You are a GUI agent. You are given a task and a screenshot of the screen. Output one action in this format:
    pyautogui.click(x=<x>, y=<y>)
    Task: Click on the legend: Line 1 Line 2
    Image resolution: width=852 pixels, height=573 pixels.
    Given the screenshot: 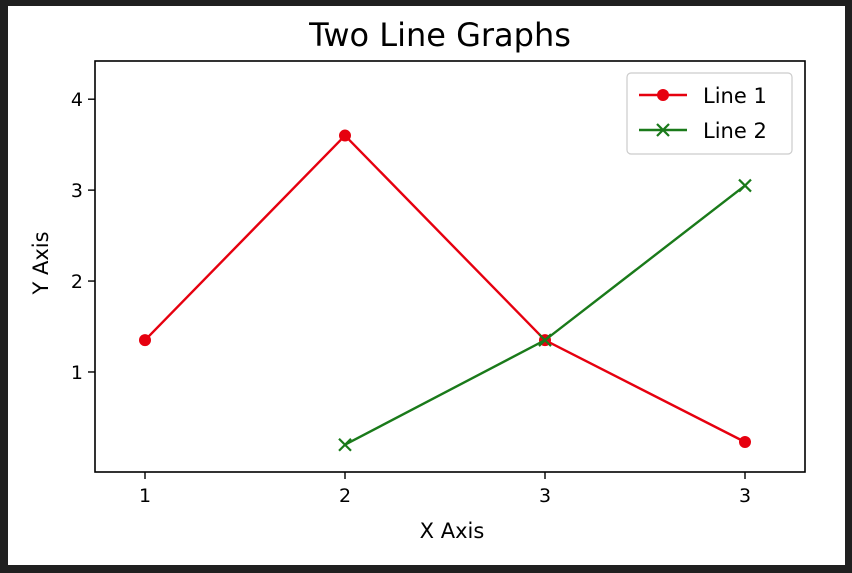 What is the action you would take?
    pyautogui.click(x=709, y=113)
    